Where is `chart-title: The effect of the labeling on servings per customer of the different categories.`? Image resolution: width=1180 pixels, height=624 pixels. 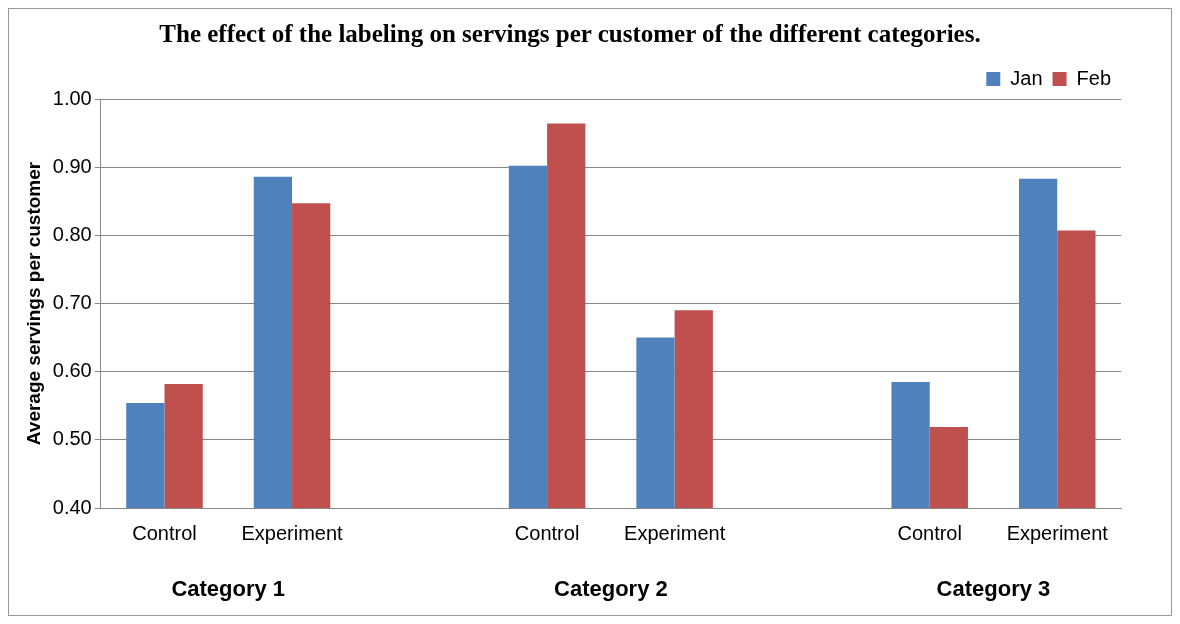 chart-title: The effect of the labeling on servings per customer of the different categories. is located at coordinates (570, 34).